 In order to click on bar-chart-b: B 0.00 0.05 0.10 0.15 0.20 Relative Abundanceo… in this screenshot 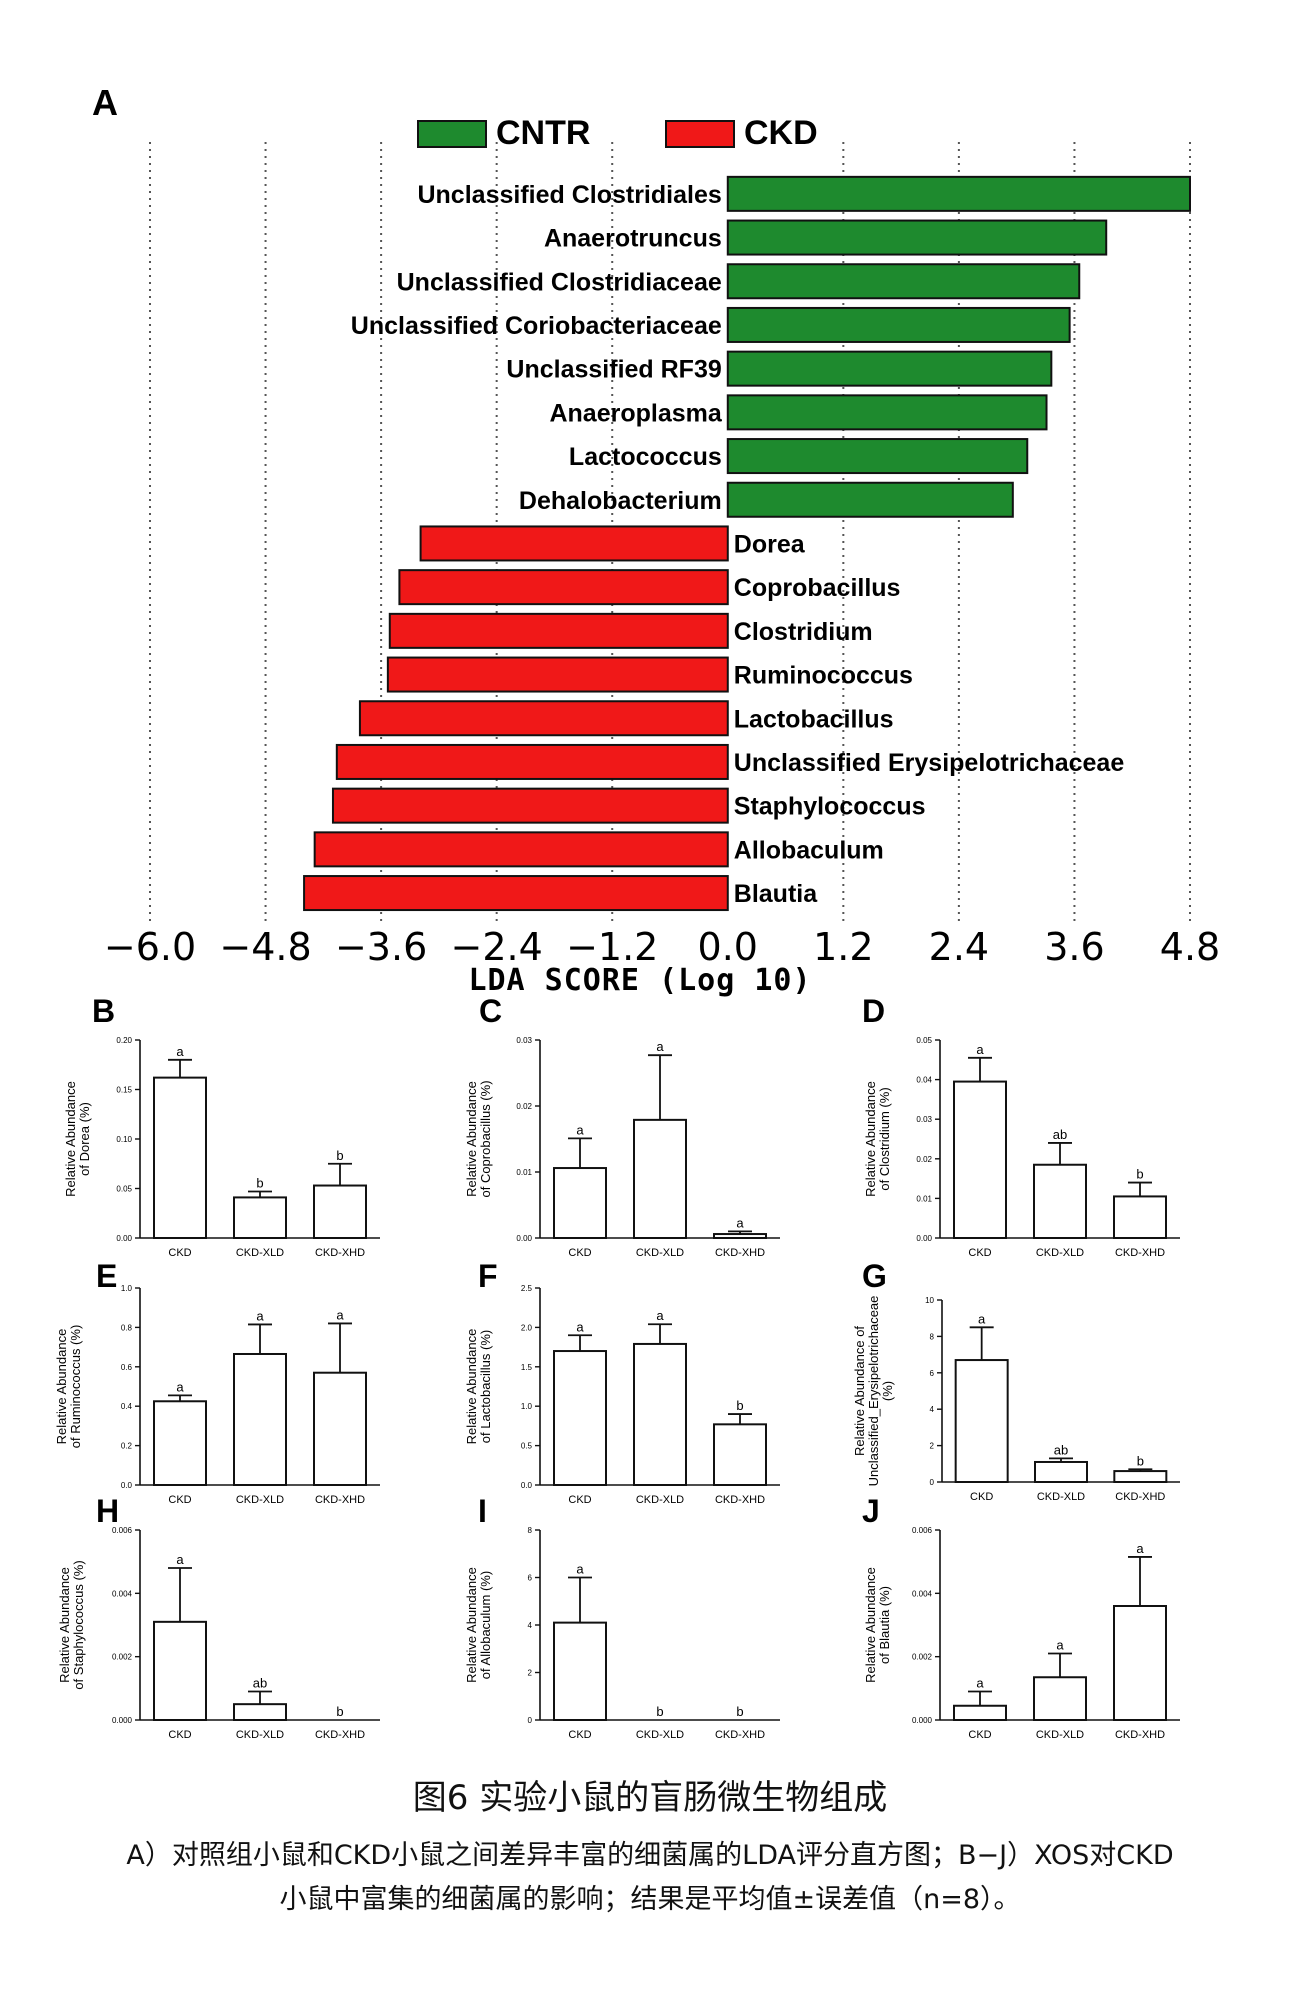, I will do `click(221, 1126)`.